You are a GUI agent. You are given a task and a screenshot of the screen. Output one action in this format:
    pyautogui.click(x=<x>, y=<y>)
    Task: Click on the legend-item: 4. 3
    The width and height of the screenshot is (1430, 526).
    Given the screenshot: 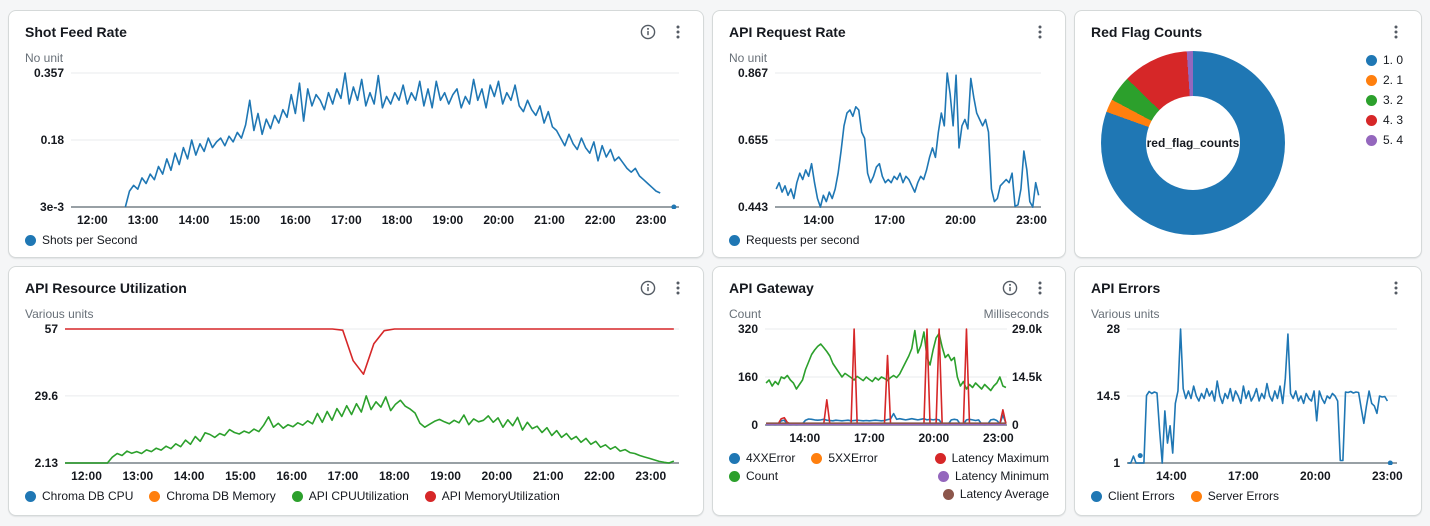 What is the action you would take?
    pyautogui.click(x=1384, y=120)
    